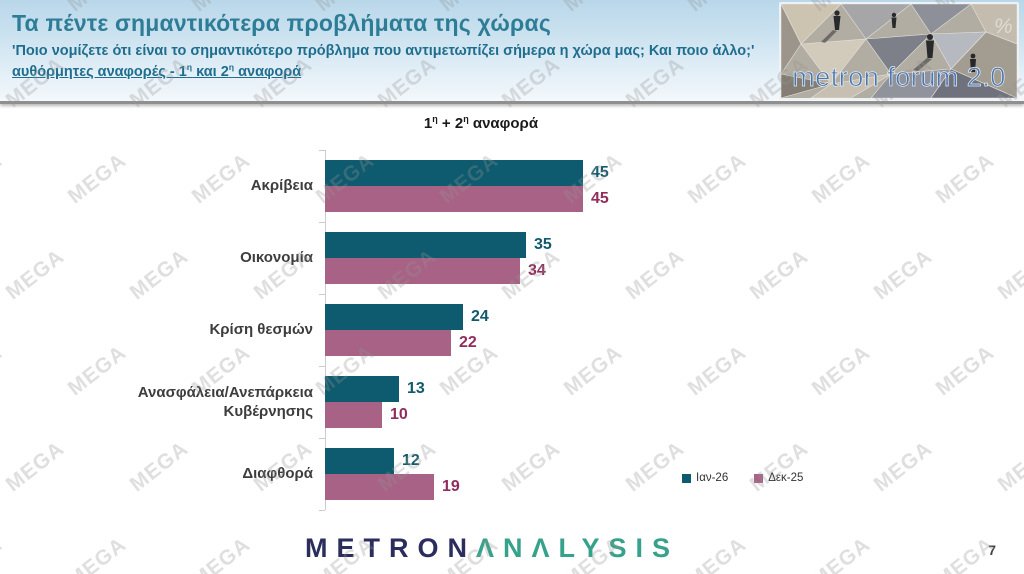 Image resolution: width=1024 pixels, height=574 pixels. Describe the element at coordinates (480, 316) in the screenshot. I see `bar-value-label: 24` at that location.